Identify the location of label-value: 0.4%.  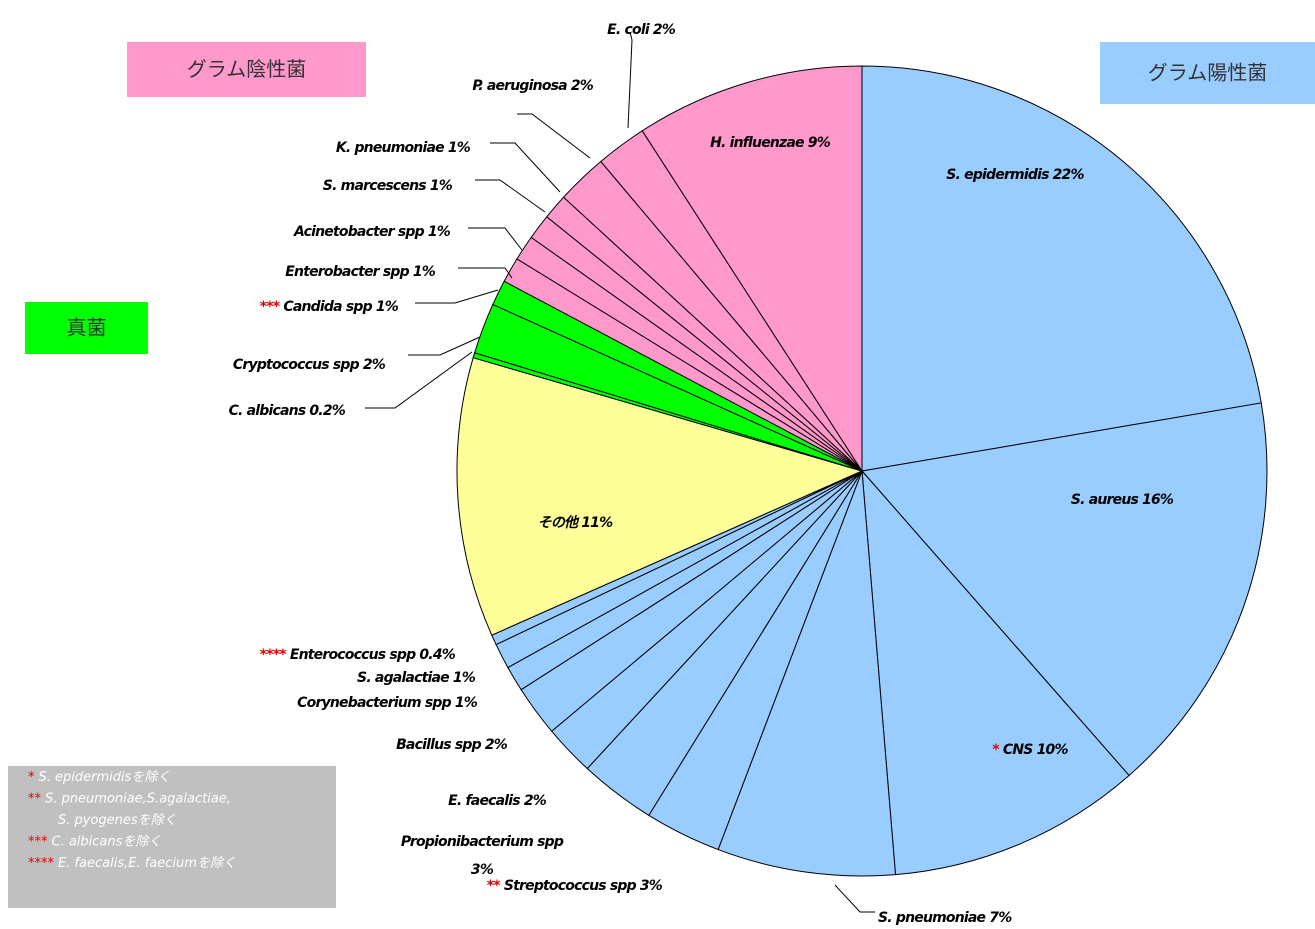
(437, 655).